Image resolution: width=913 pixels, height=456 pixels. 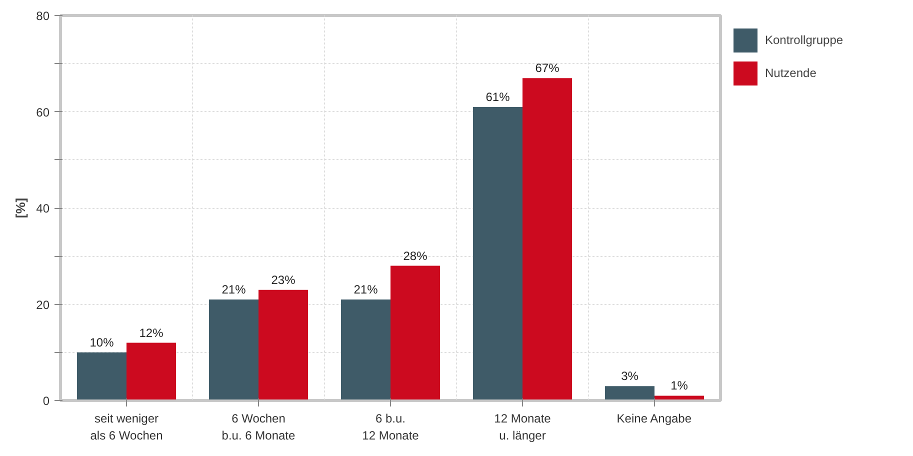 What do you see at coordinates (43, 305) in the screenshot?
I see `y-tick-label: 20` at bounding box center [43, 305].